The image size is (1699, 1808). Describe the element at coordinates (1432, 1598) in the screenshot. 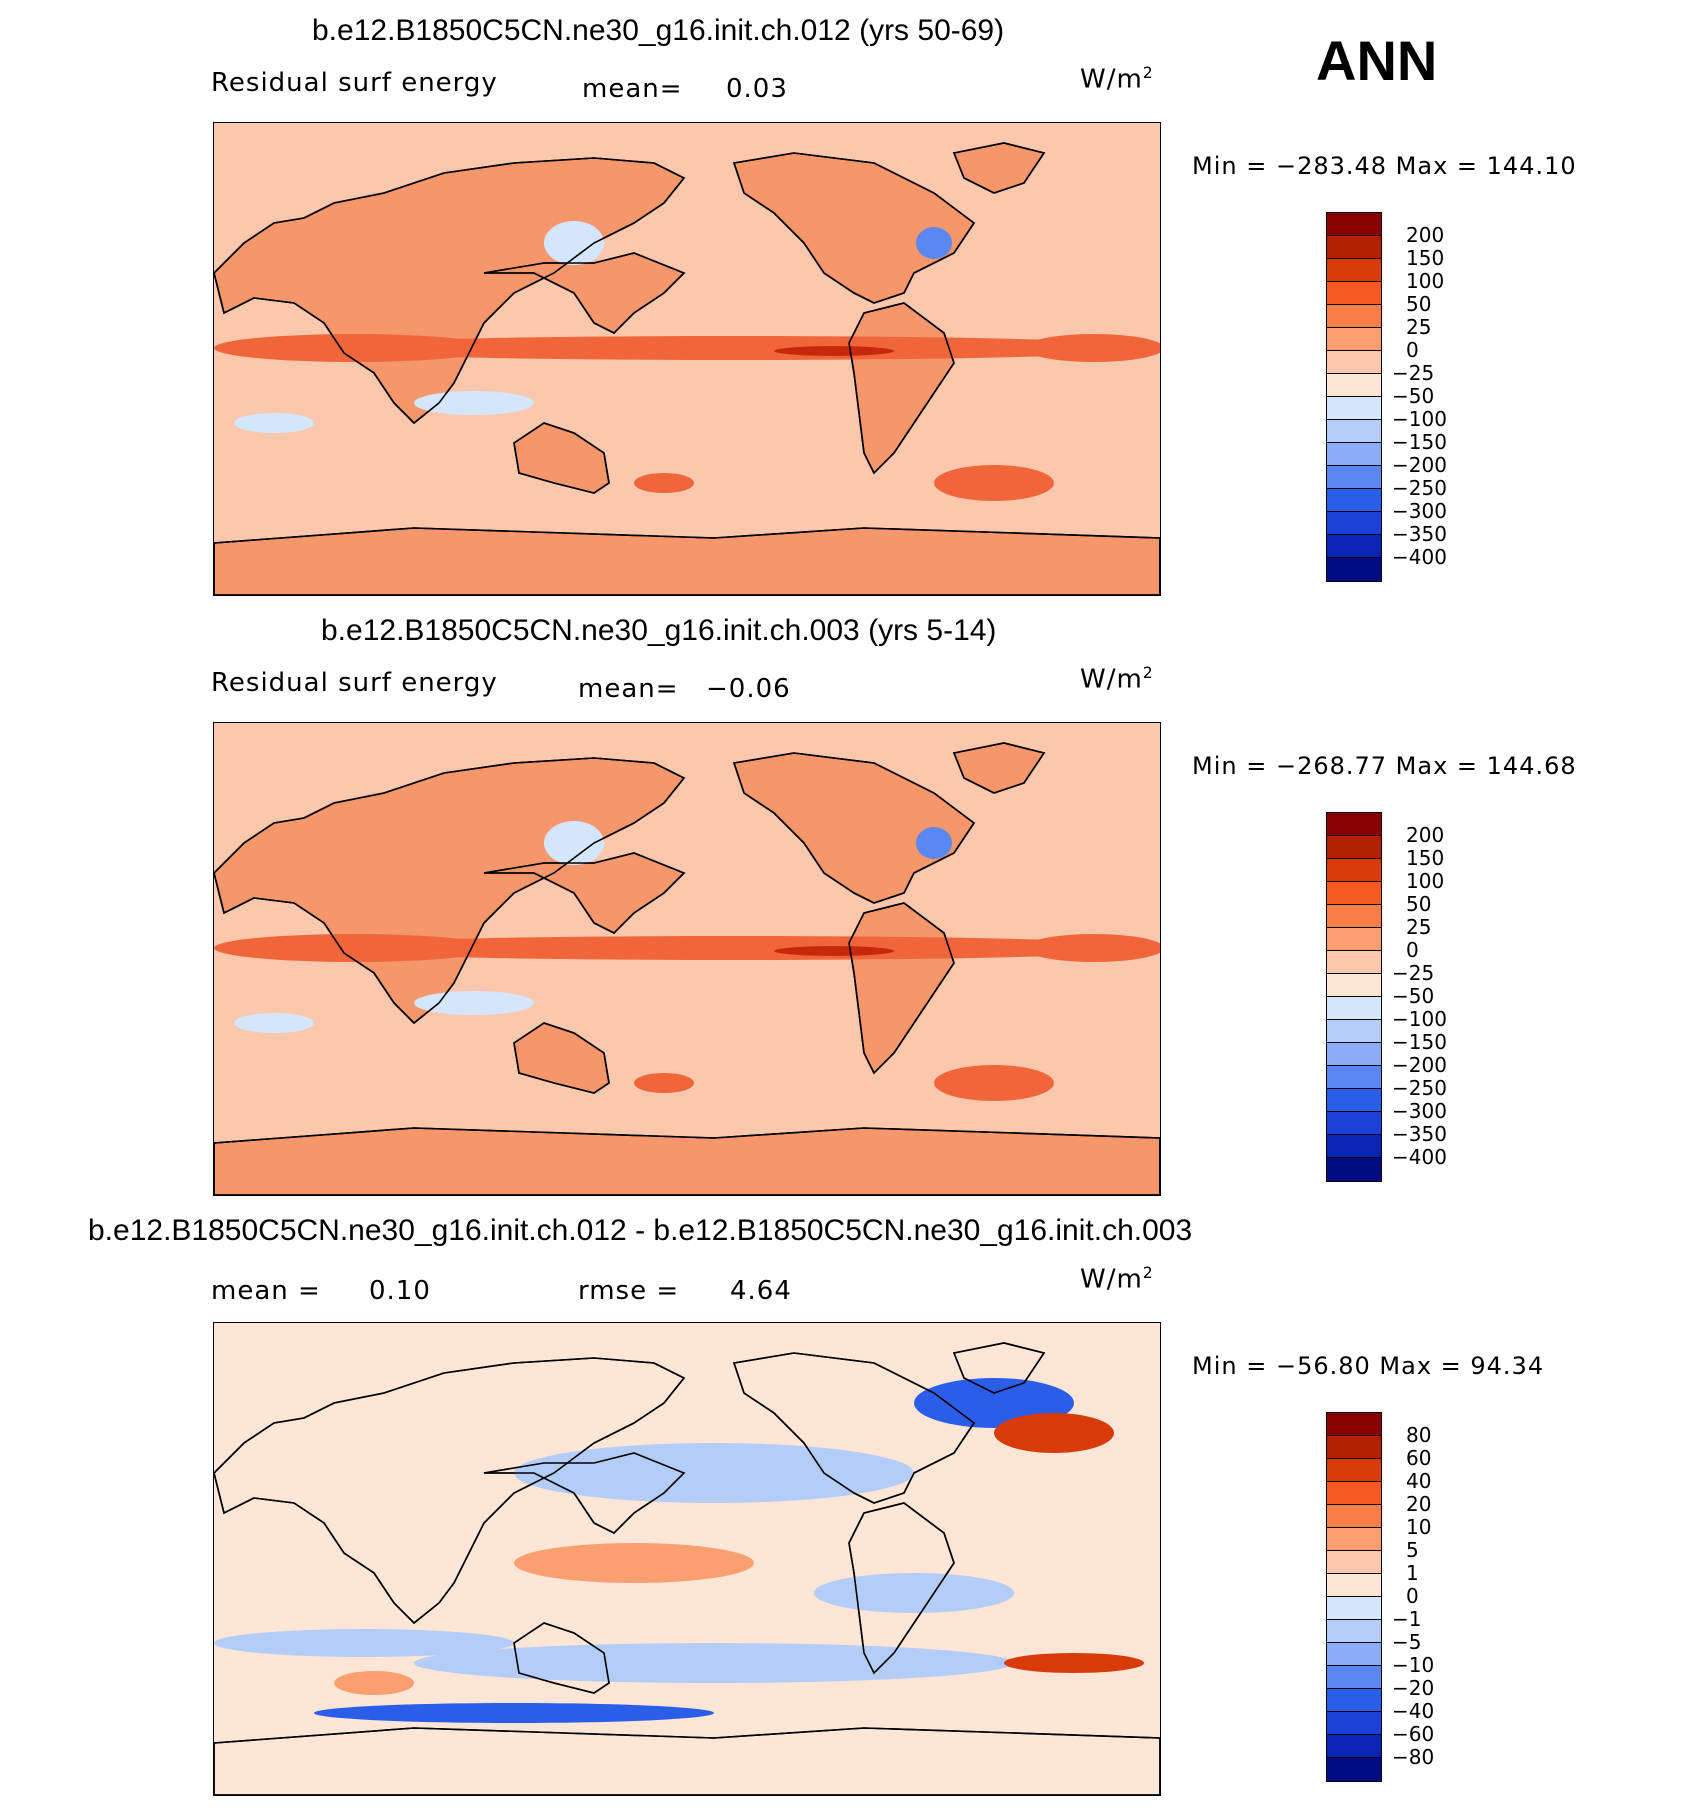

I see `panel3-colorbar-labels: 80 60 40 20 10 5 1 0 −1 −5 −10 −20 −40 −60 −80` at that location.